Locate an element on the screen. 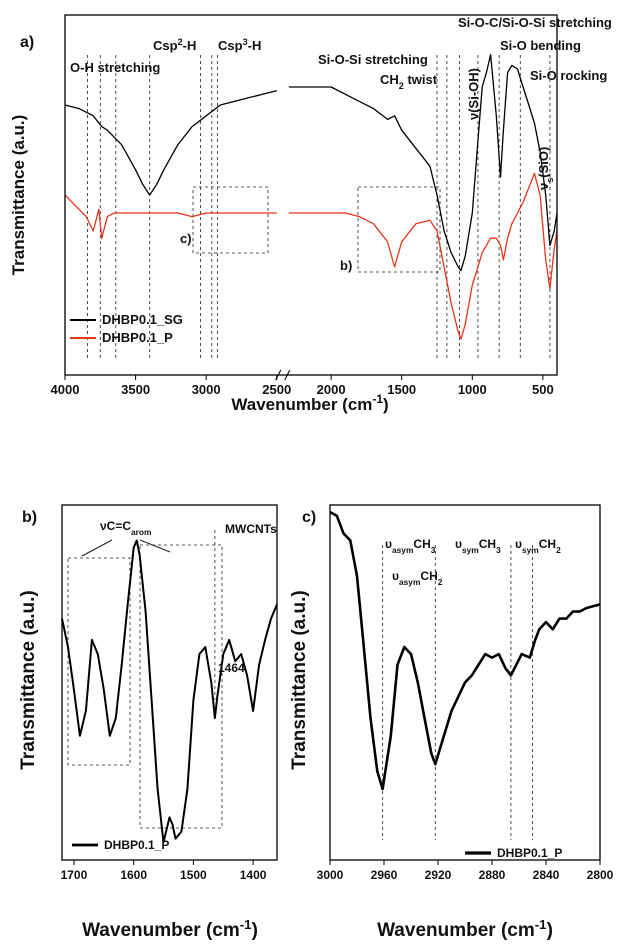  text-part: νC=C is located at coordinates (115, 526).